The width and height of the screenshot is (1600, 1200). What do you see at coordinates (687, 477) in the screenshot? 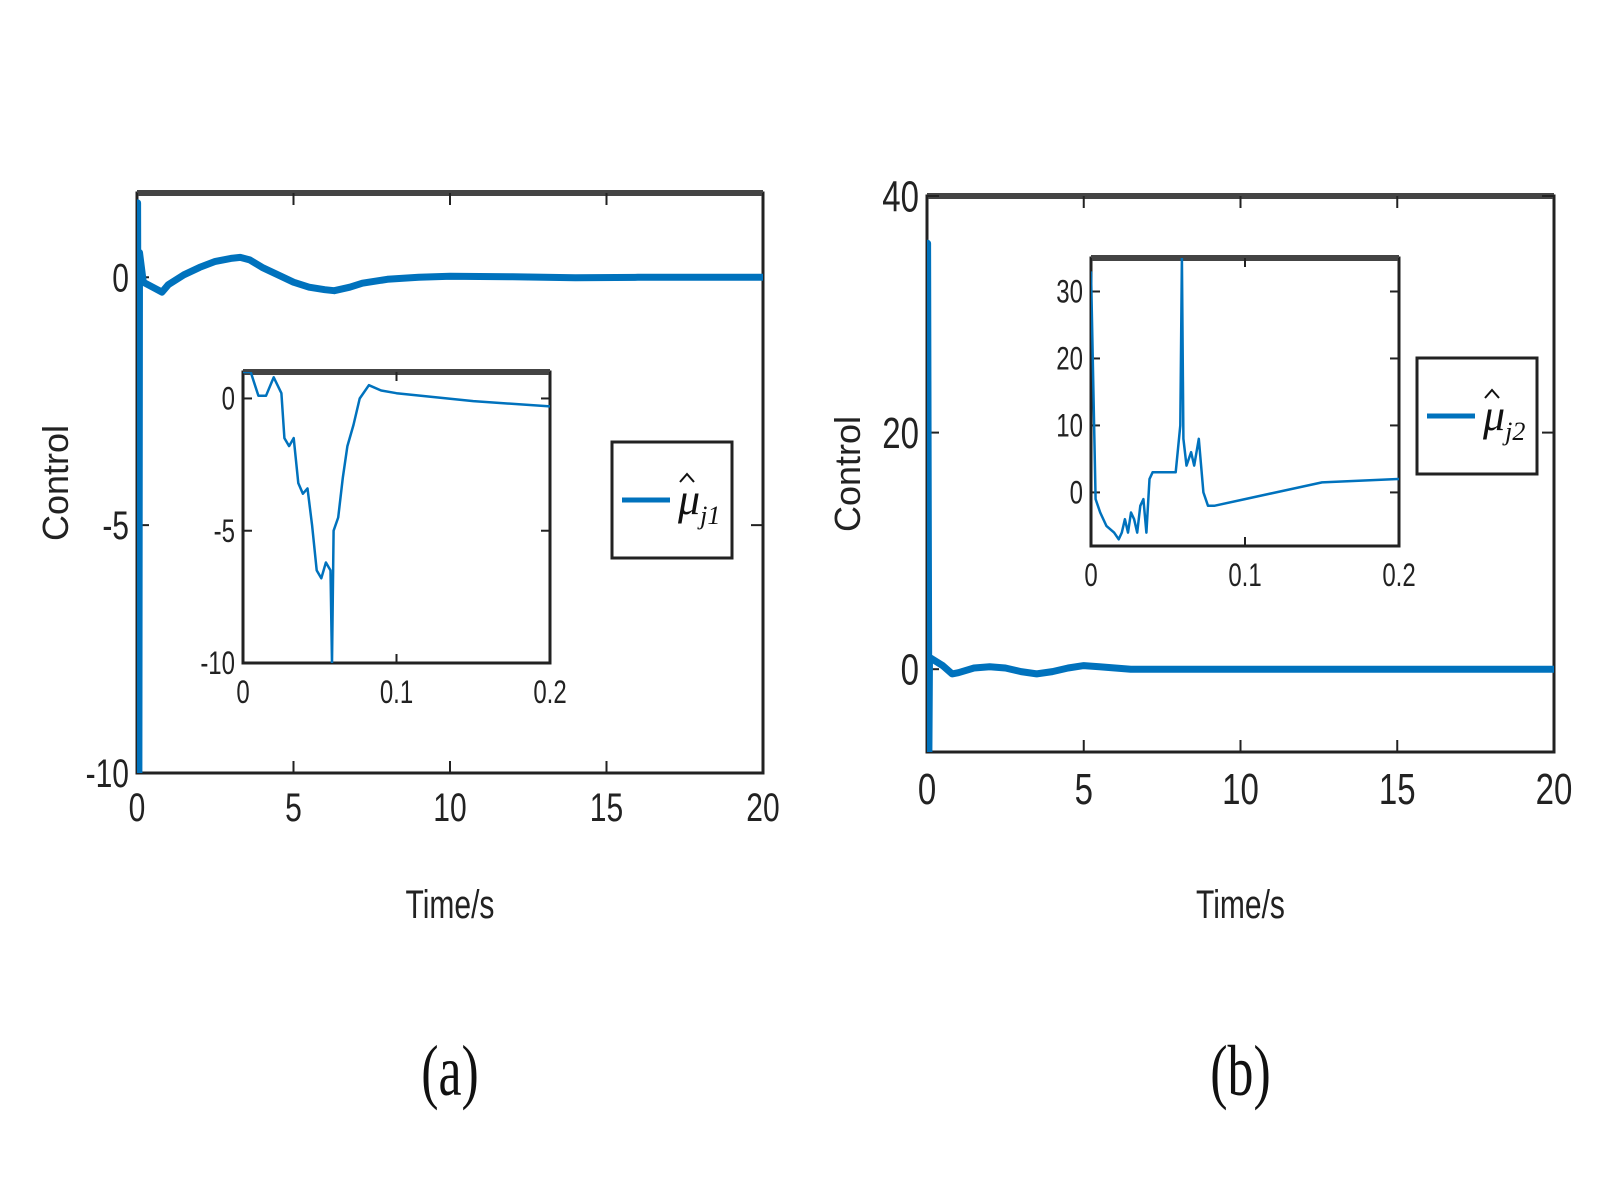
I see `legend-hat-a` at bounding box center [687, 477].